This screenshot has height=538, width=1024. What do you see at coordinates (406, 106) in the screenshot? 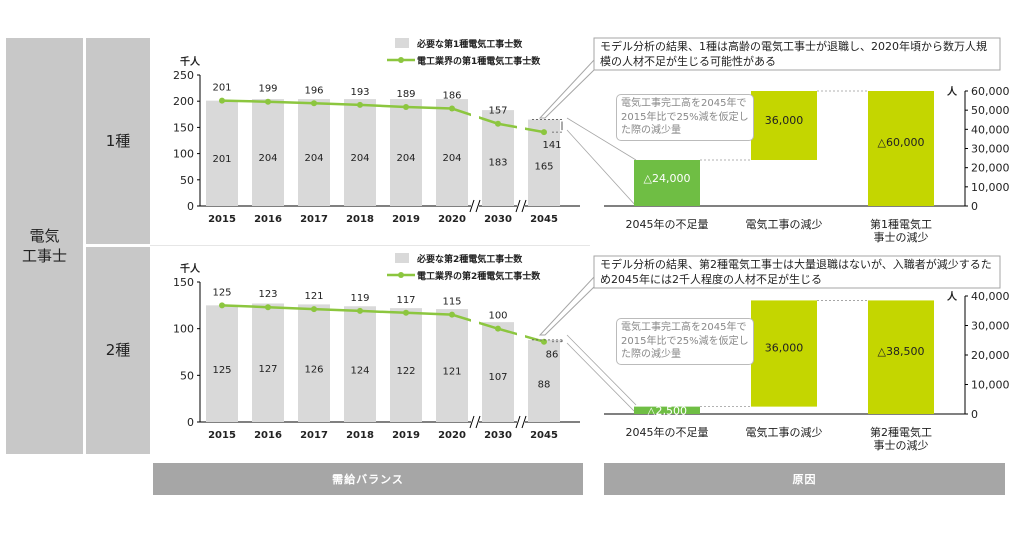
I see `line-point-2019` at bounding box center [406, 106].